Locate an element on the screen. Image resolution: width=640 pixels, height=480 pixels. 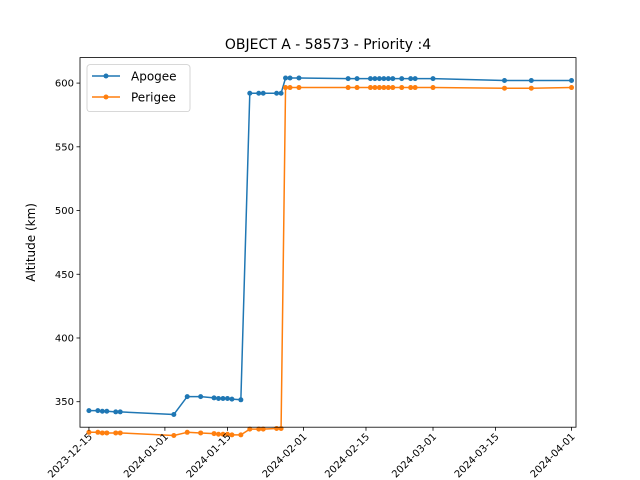
legend: Apogee Perigee is located at coordinates (138, 88).